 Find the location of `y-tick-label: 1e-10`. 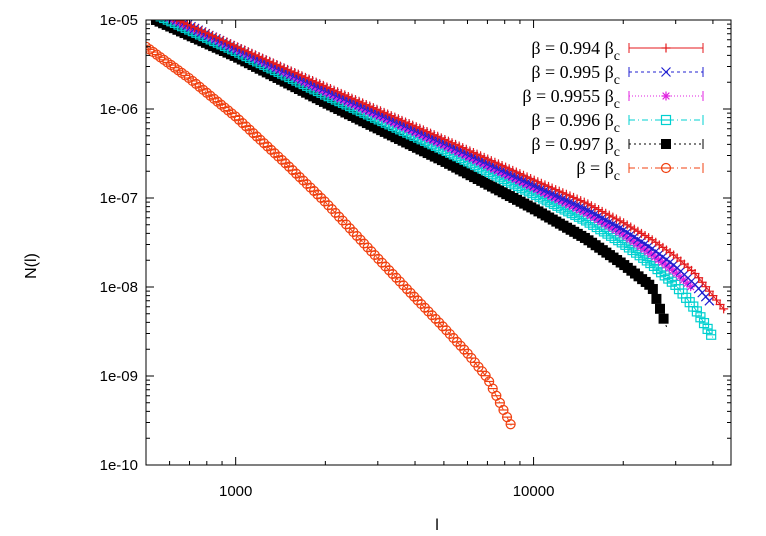

y-tick-label: 1e-10 is located at coordinates (119, 465).